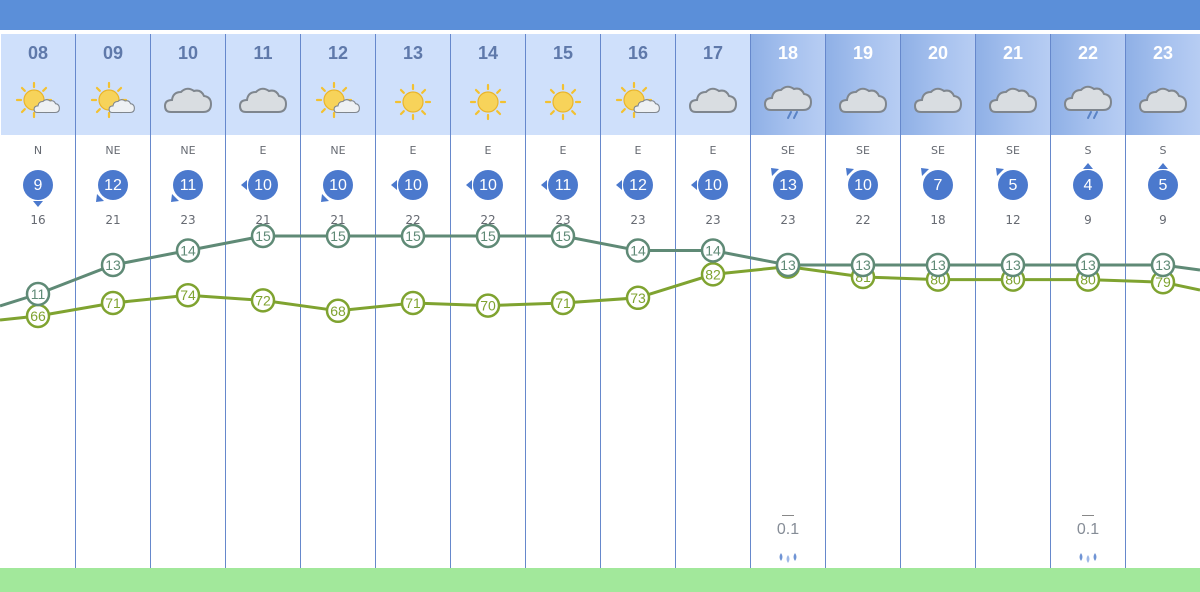 Image resolution: width=1200 pixels, height=592 pixels. I want to click on hour-label: 19, so click(863, 53).